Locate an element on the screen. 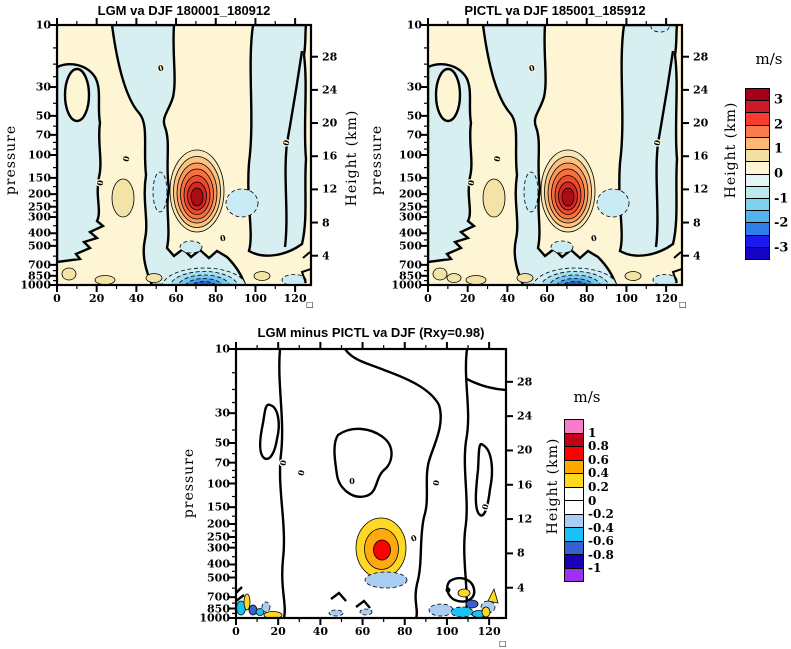 The image size is (791, 649). height-axis-label-pictl: Height (km) is located at coordinates (731, 150).